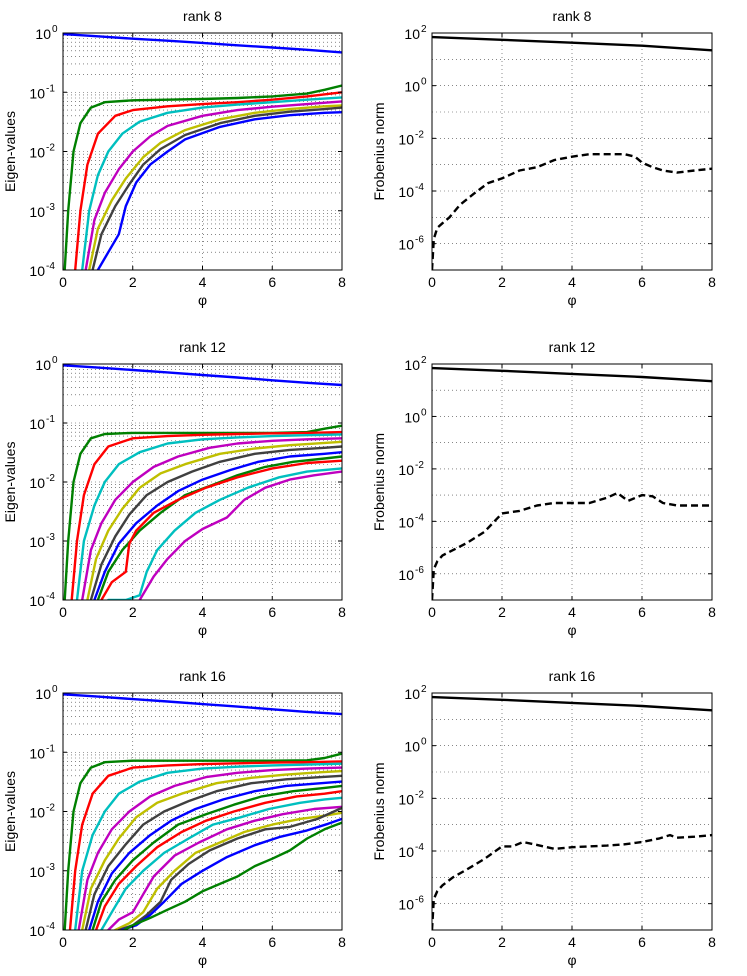 The height and width of the screenshot is (976, 747). I want to click on y-axis-label: Eigen-values, so click(10, 482).